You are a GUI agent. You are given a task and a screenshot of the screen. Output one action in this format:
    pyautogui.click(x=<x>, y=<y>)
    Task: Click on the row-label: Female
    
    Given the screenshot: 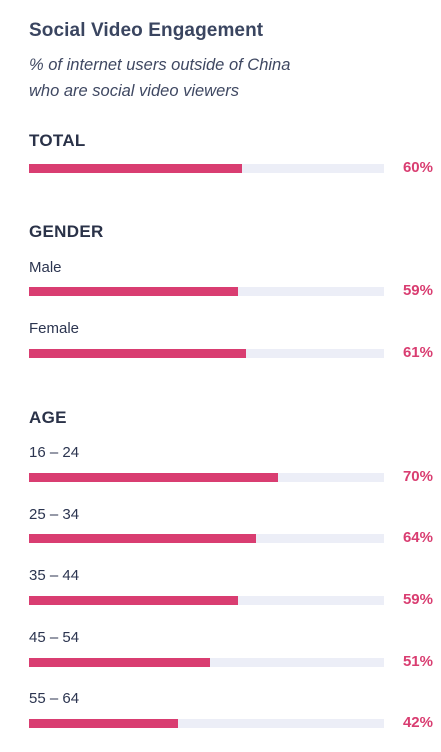 What is the action you would take?
    pyautogui.click(x=54, y=328)
    